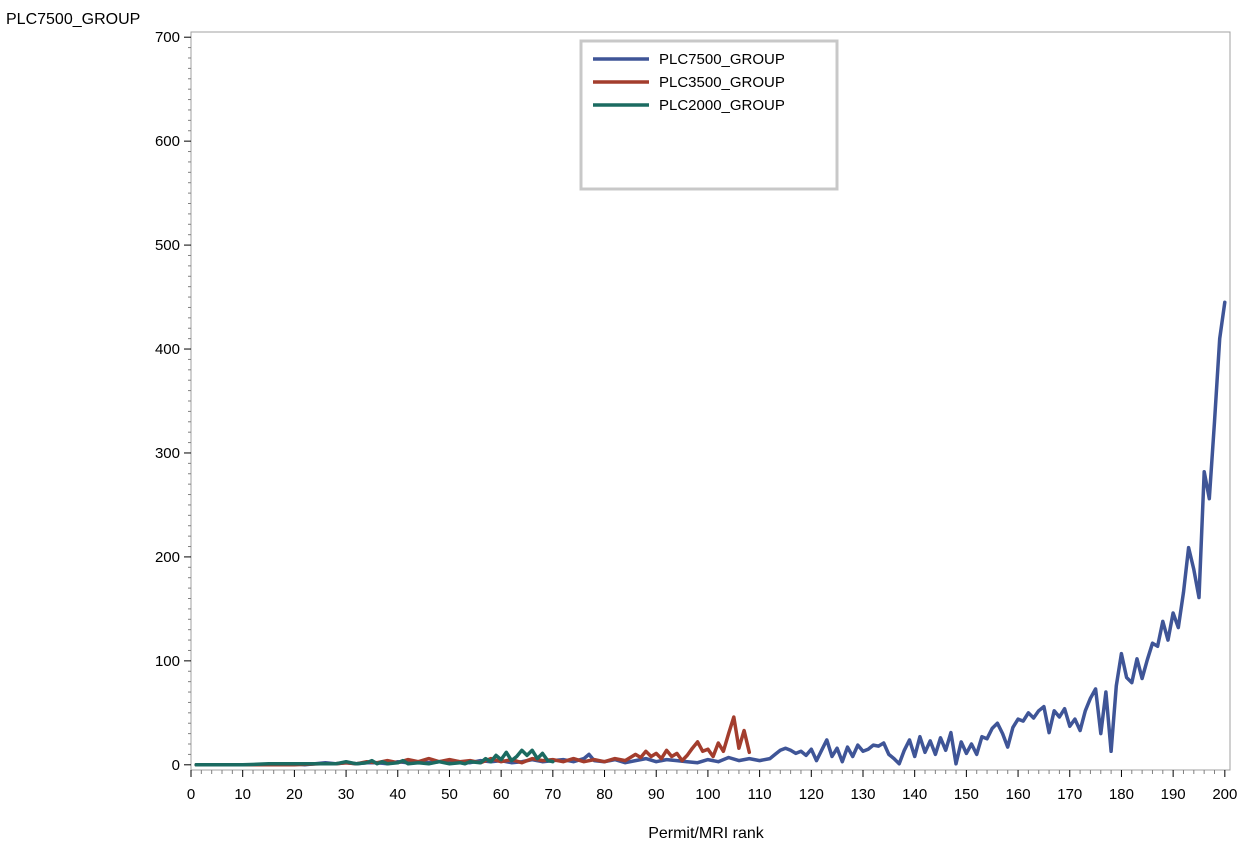 This screenshot has width=1252, height=849. Describe the element at coordinates (604, 794) in the screenshot. I see `x-tick-label: 80` at that location.